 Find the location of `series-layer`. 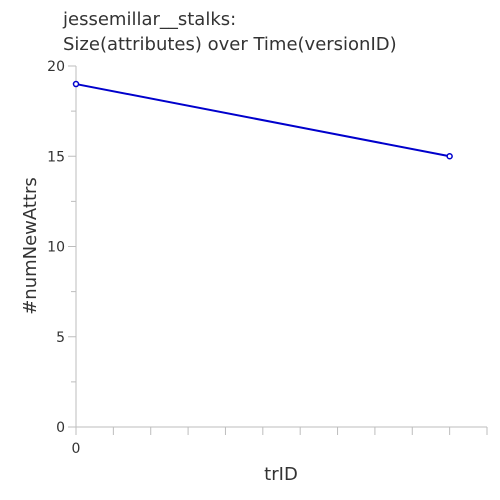

series-layer is located at coordinates (262, 120).